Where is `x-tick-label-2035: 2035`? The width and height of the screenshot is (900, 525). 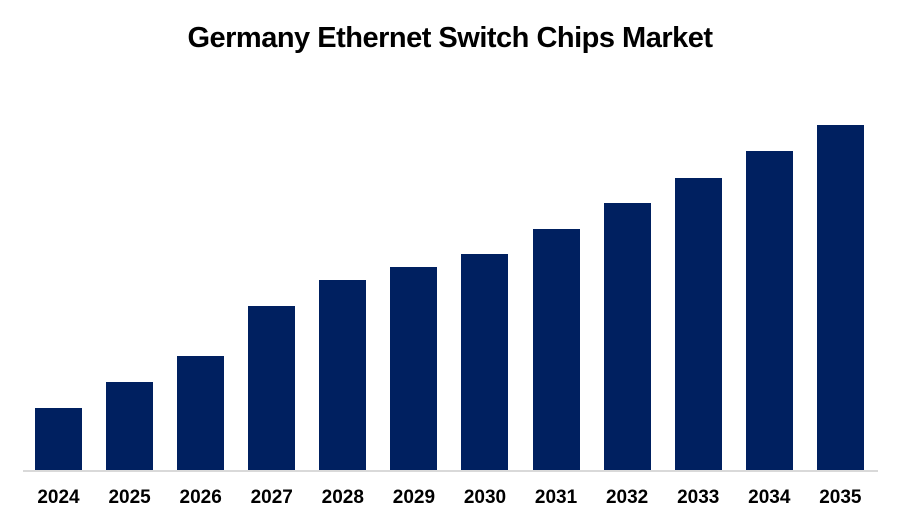
x-tick-label-2035: 2035 is located at coordinates (840, 497).